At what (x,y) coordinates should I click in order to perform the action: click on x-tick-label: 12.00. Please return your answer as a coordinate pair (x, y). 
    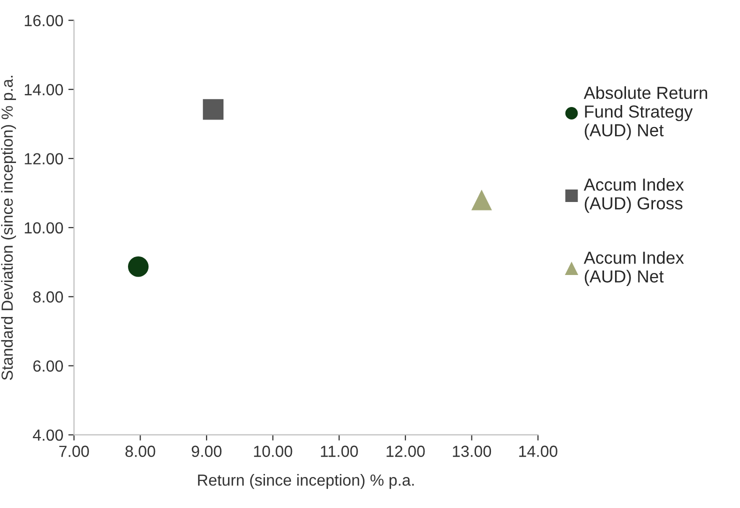
    Looking at the image, I should click on (405, 451).